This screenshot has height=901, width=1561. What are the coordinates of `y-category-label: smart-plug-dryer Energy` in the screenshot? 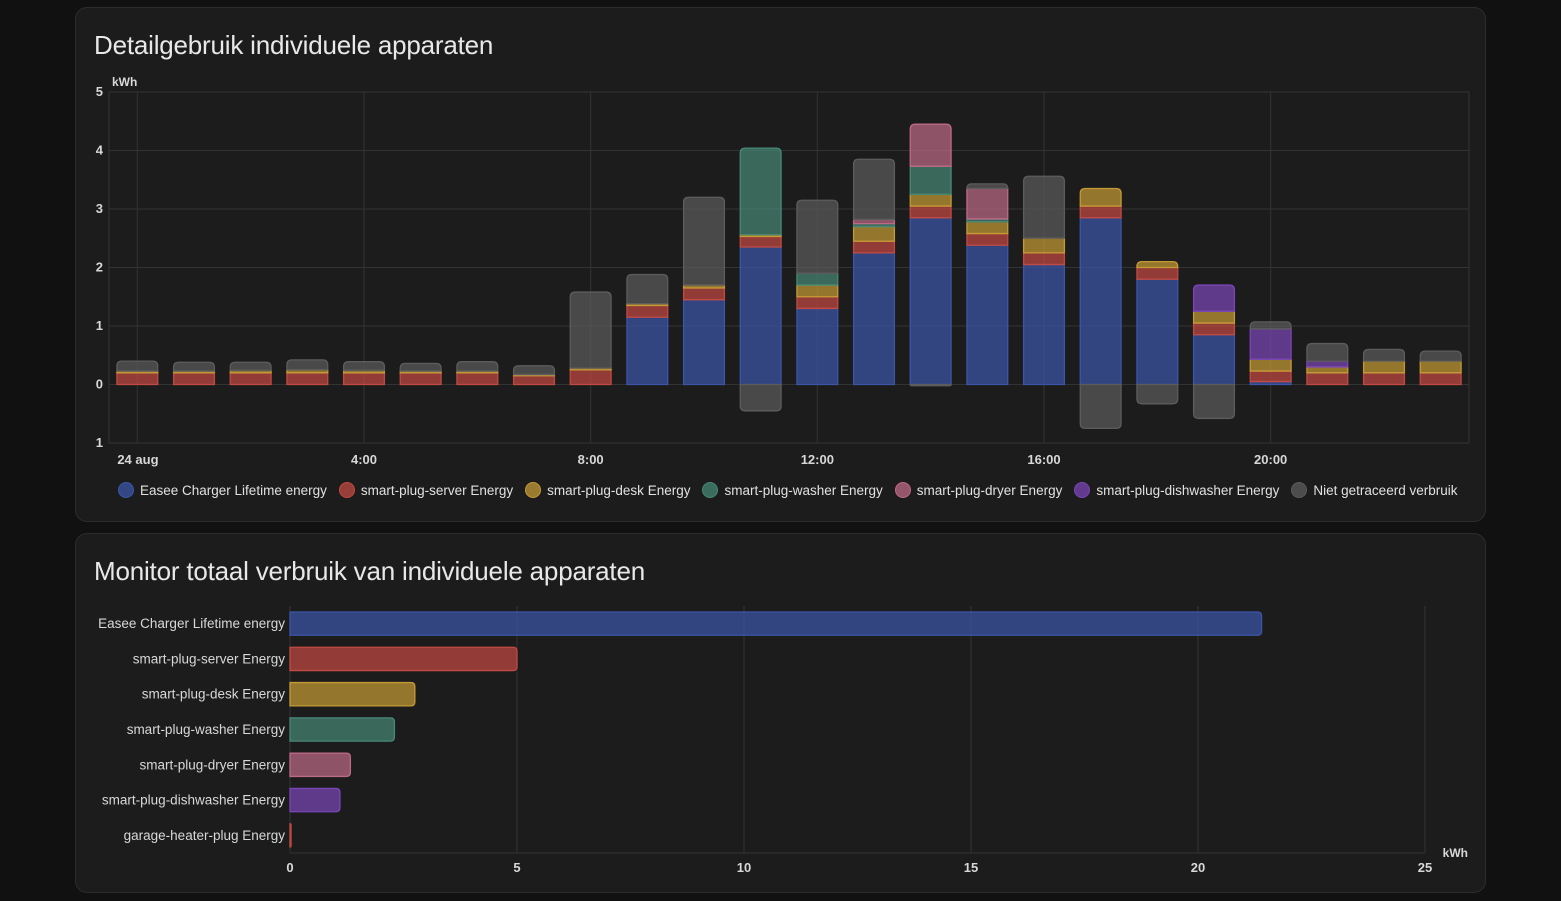 It's located at (212, 764).